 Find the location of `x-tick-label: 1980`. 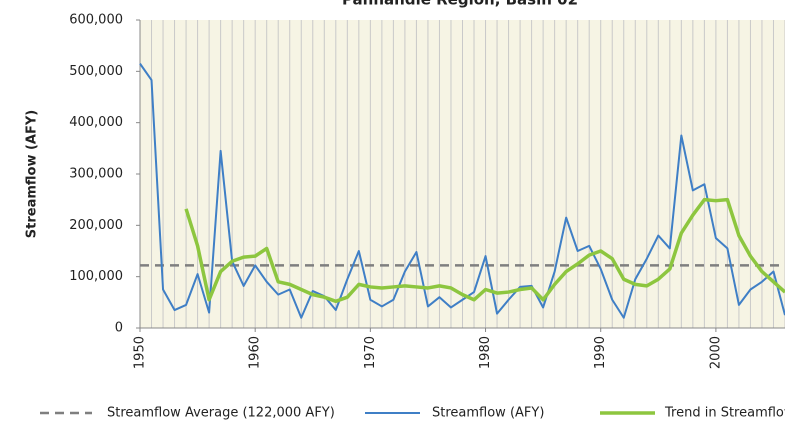

x-tick-label: 1980 is located at coordinates (485, 352).